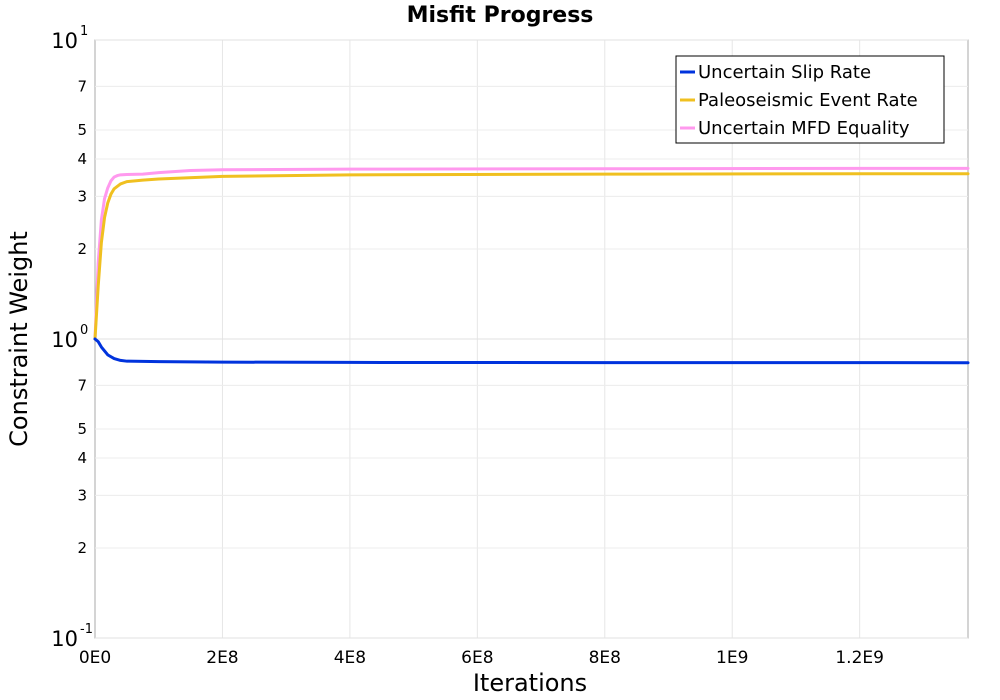  What do you see at coordinates (732, 658) in the screenshot?
I see `x-tick-label: 1E9` at bounding box center [732, 658].